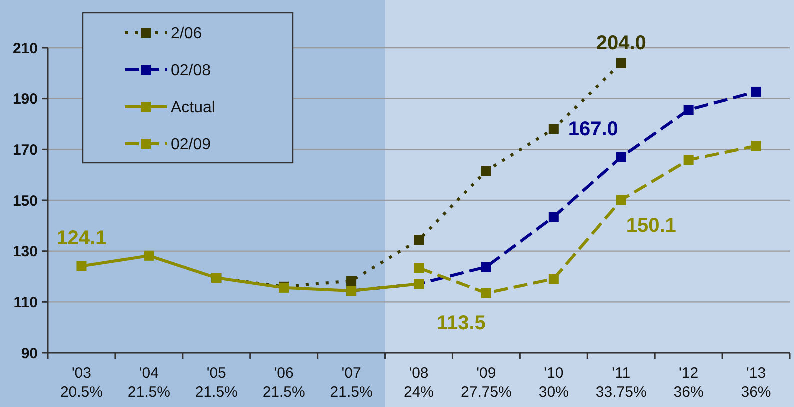 Image resolution: width=794 pixels, height=407 pixels. What do you see at coordinates (25, 99) in the screenshot?
I see `y-tick-label: 190` at bounding box center [25, 99].